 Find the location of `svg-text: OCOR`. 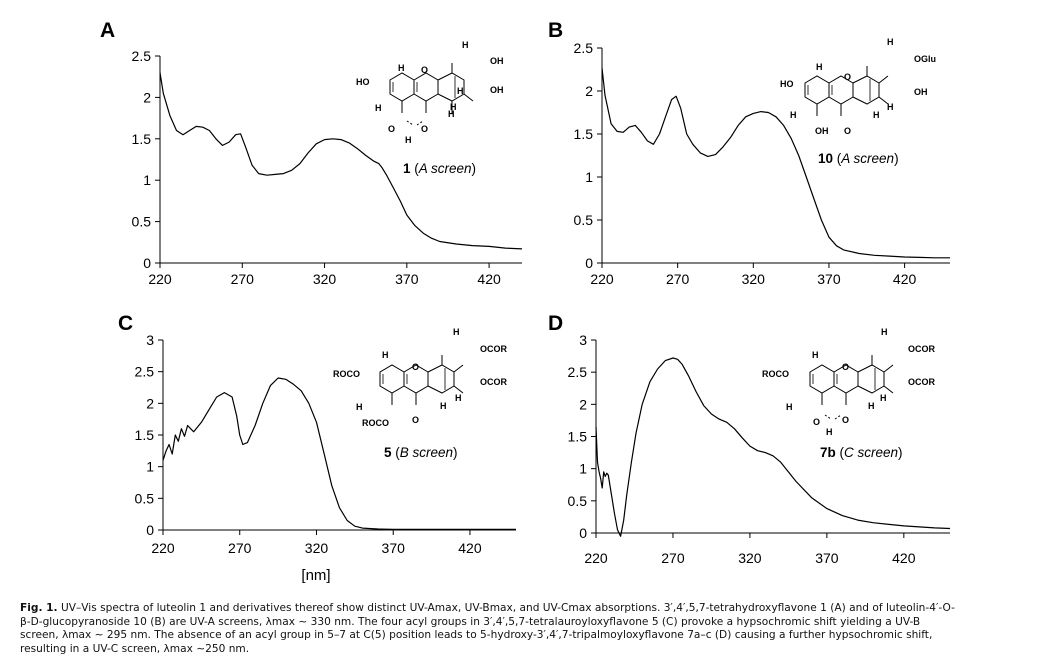

svg-text: OCOR is located at coordinates (922, 349).